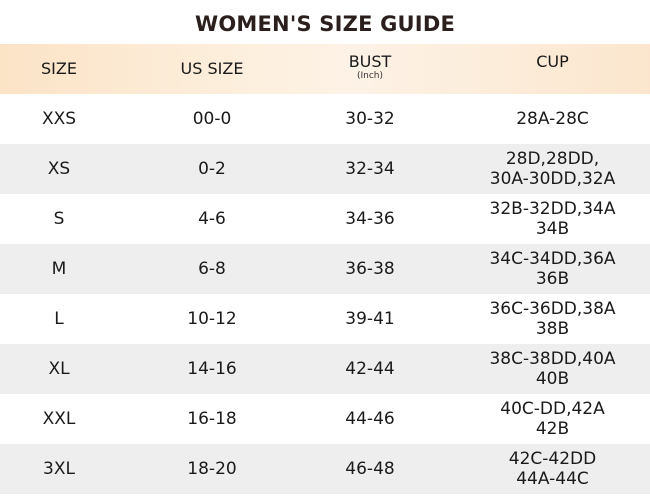 This screenshot has height=500, width=650. I want to click on cup-line: 30A-30DD,32A, so click(552, 179).